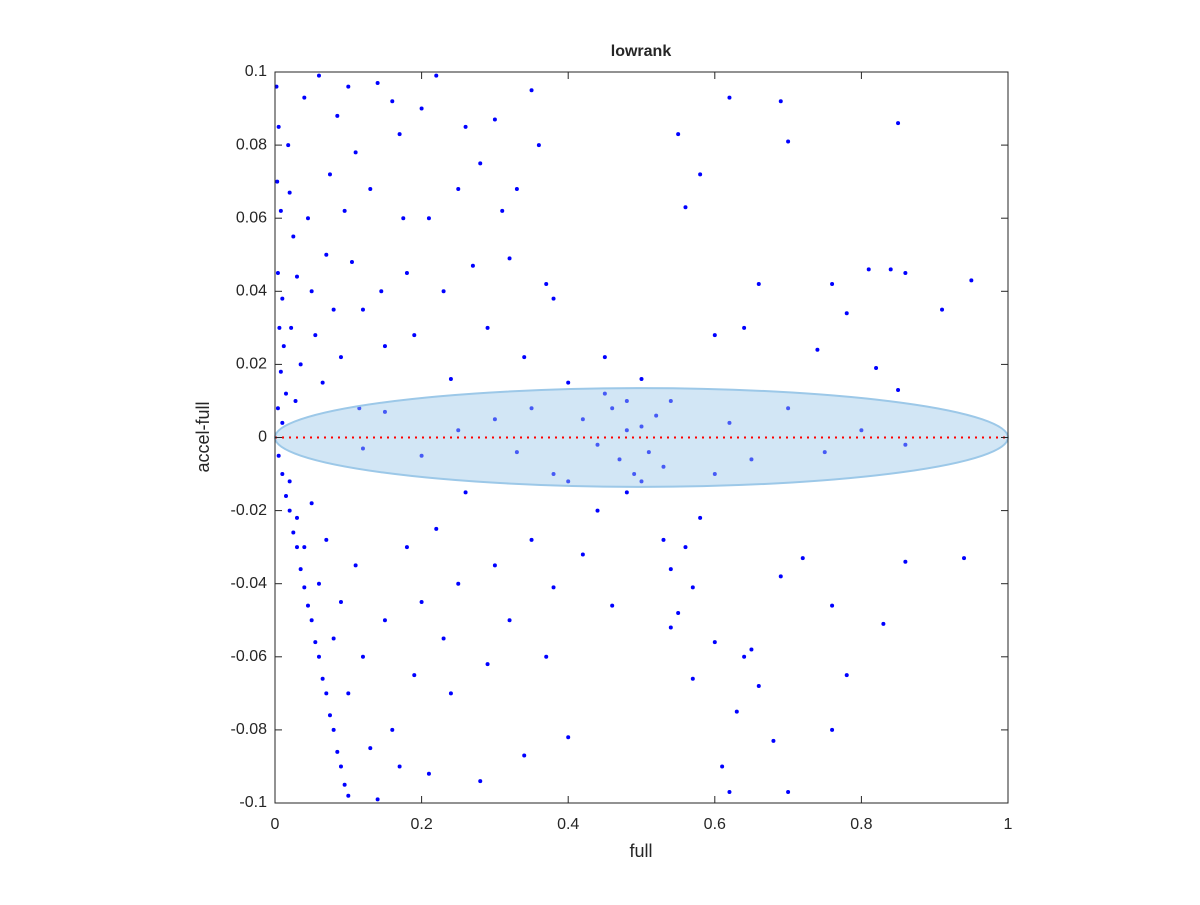  I want to click on y-tick-label: -0.02, so click(249, 510).